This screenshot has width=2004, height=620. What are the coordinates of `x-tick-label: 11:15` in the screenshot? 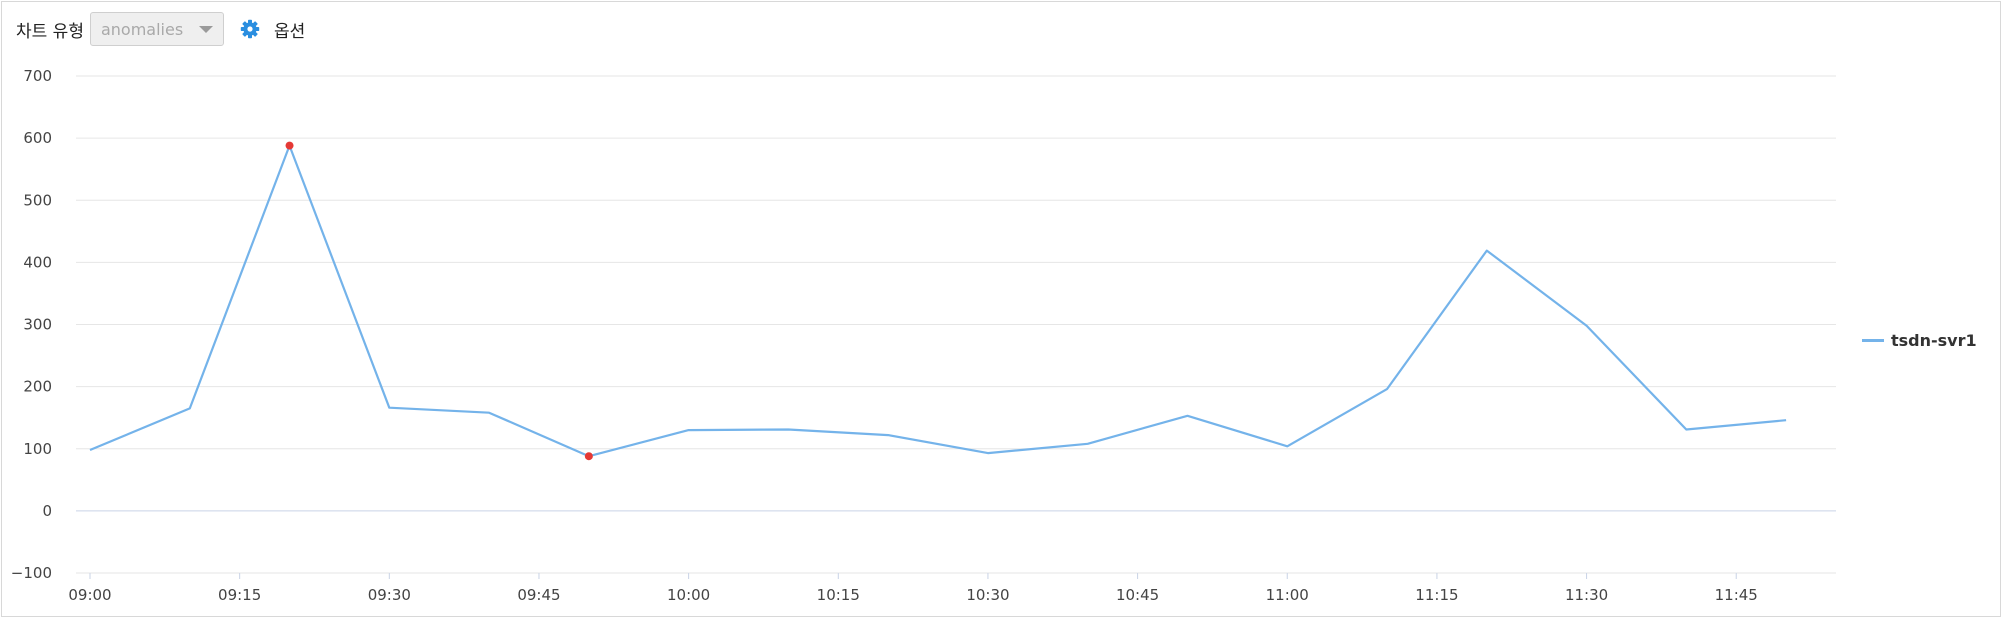 It's located at (1436, 595).